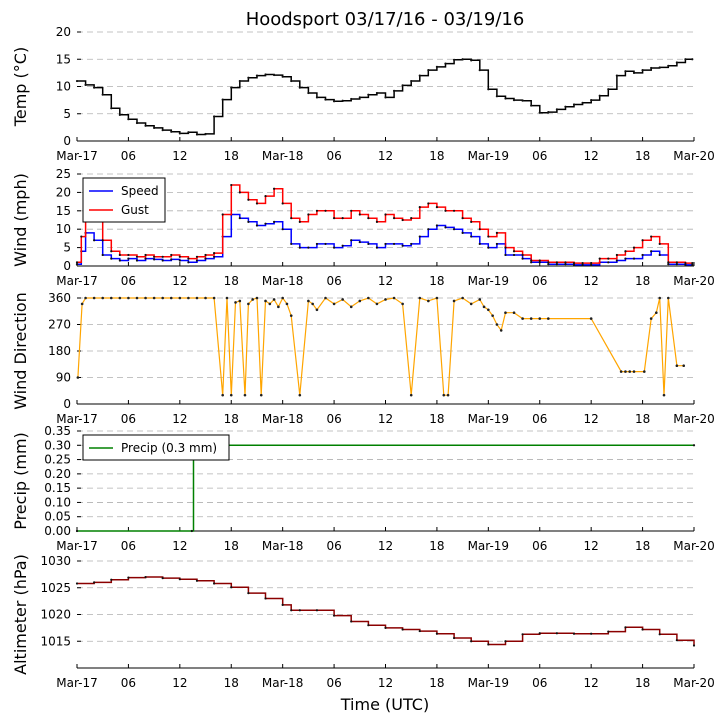  I want to click on y-tick-label: 0.30, so click(57, 445).